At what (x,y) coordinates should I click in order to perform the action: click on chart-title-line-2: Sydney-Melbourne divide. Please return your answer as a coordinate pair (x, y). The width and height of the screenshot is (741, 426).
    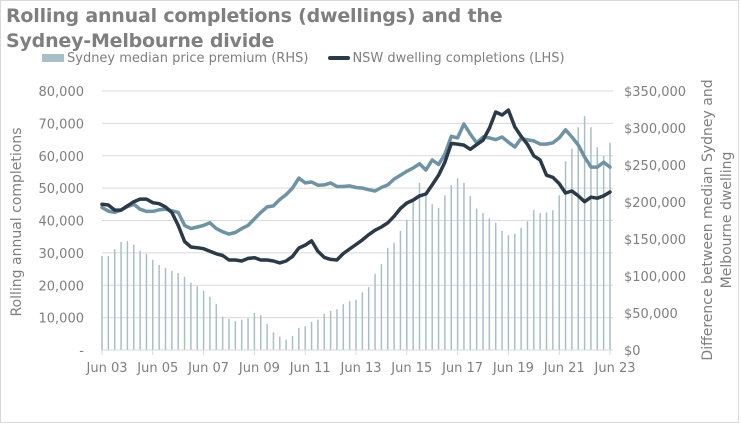
    Looking at the image, I should click on (140, 41).